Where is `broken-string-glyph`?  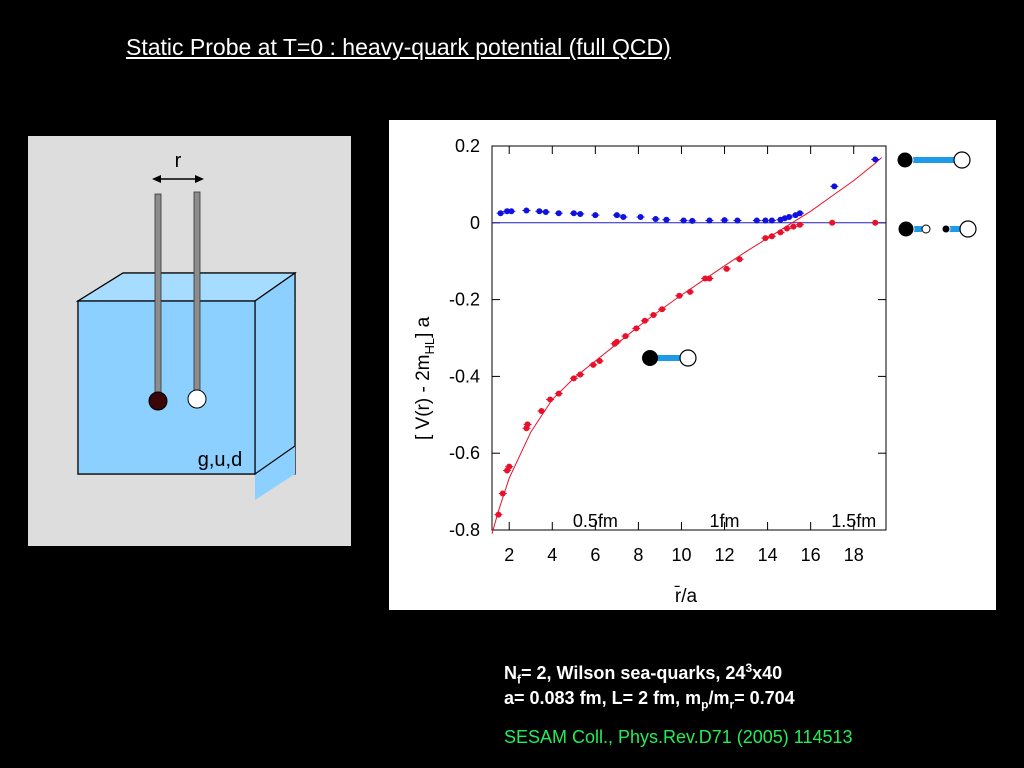
broken-string-glyph is located at coordinates (937, 229).